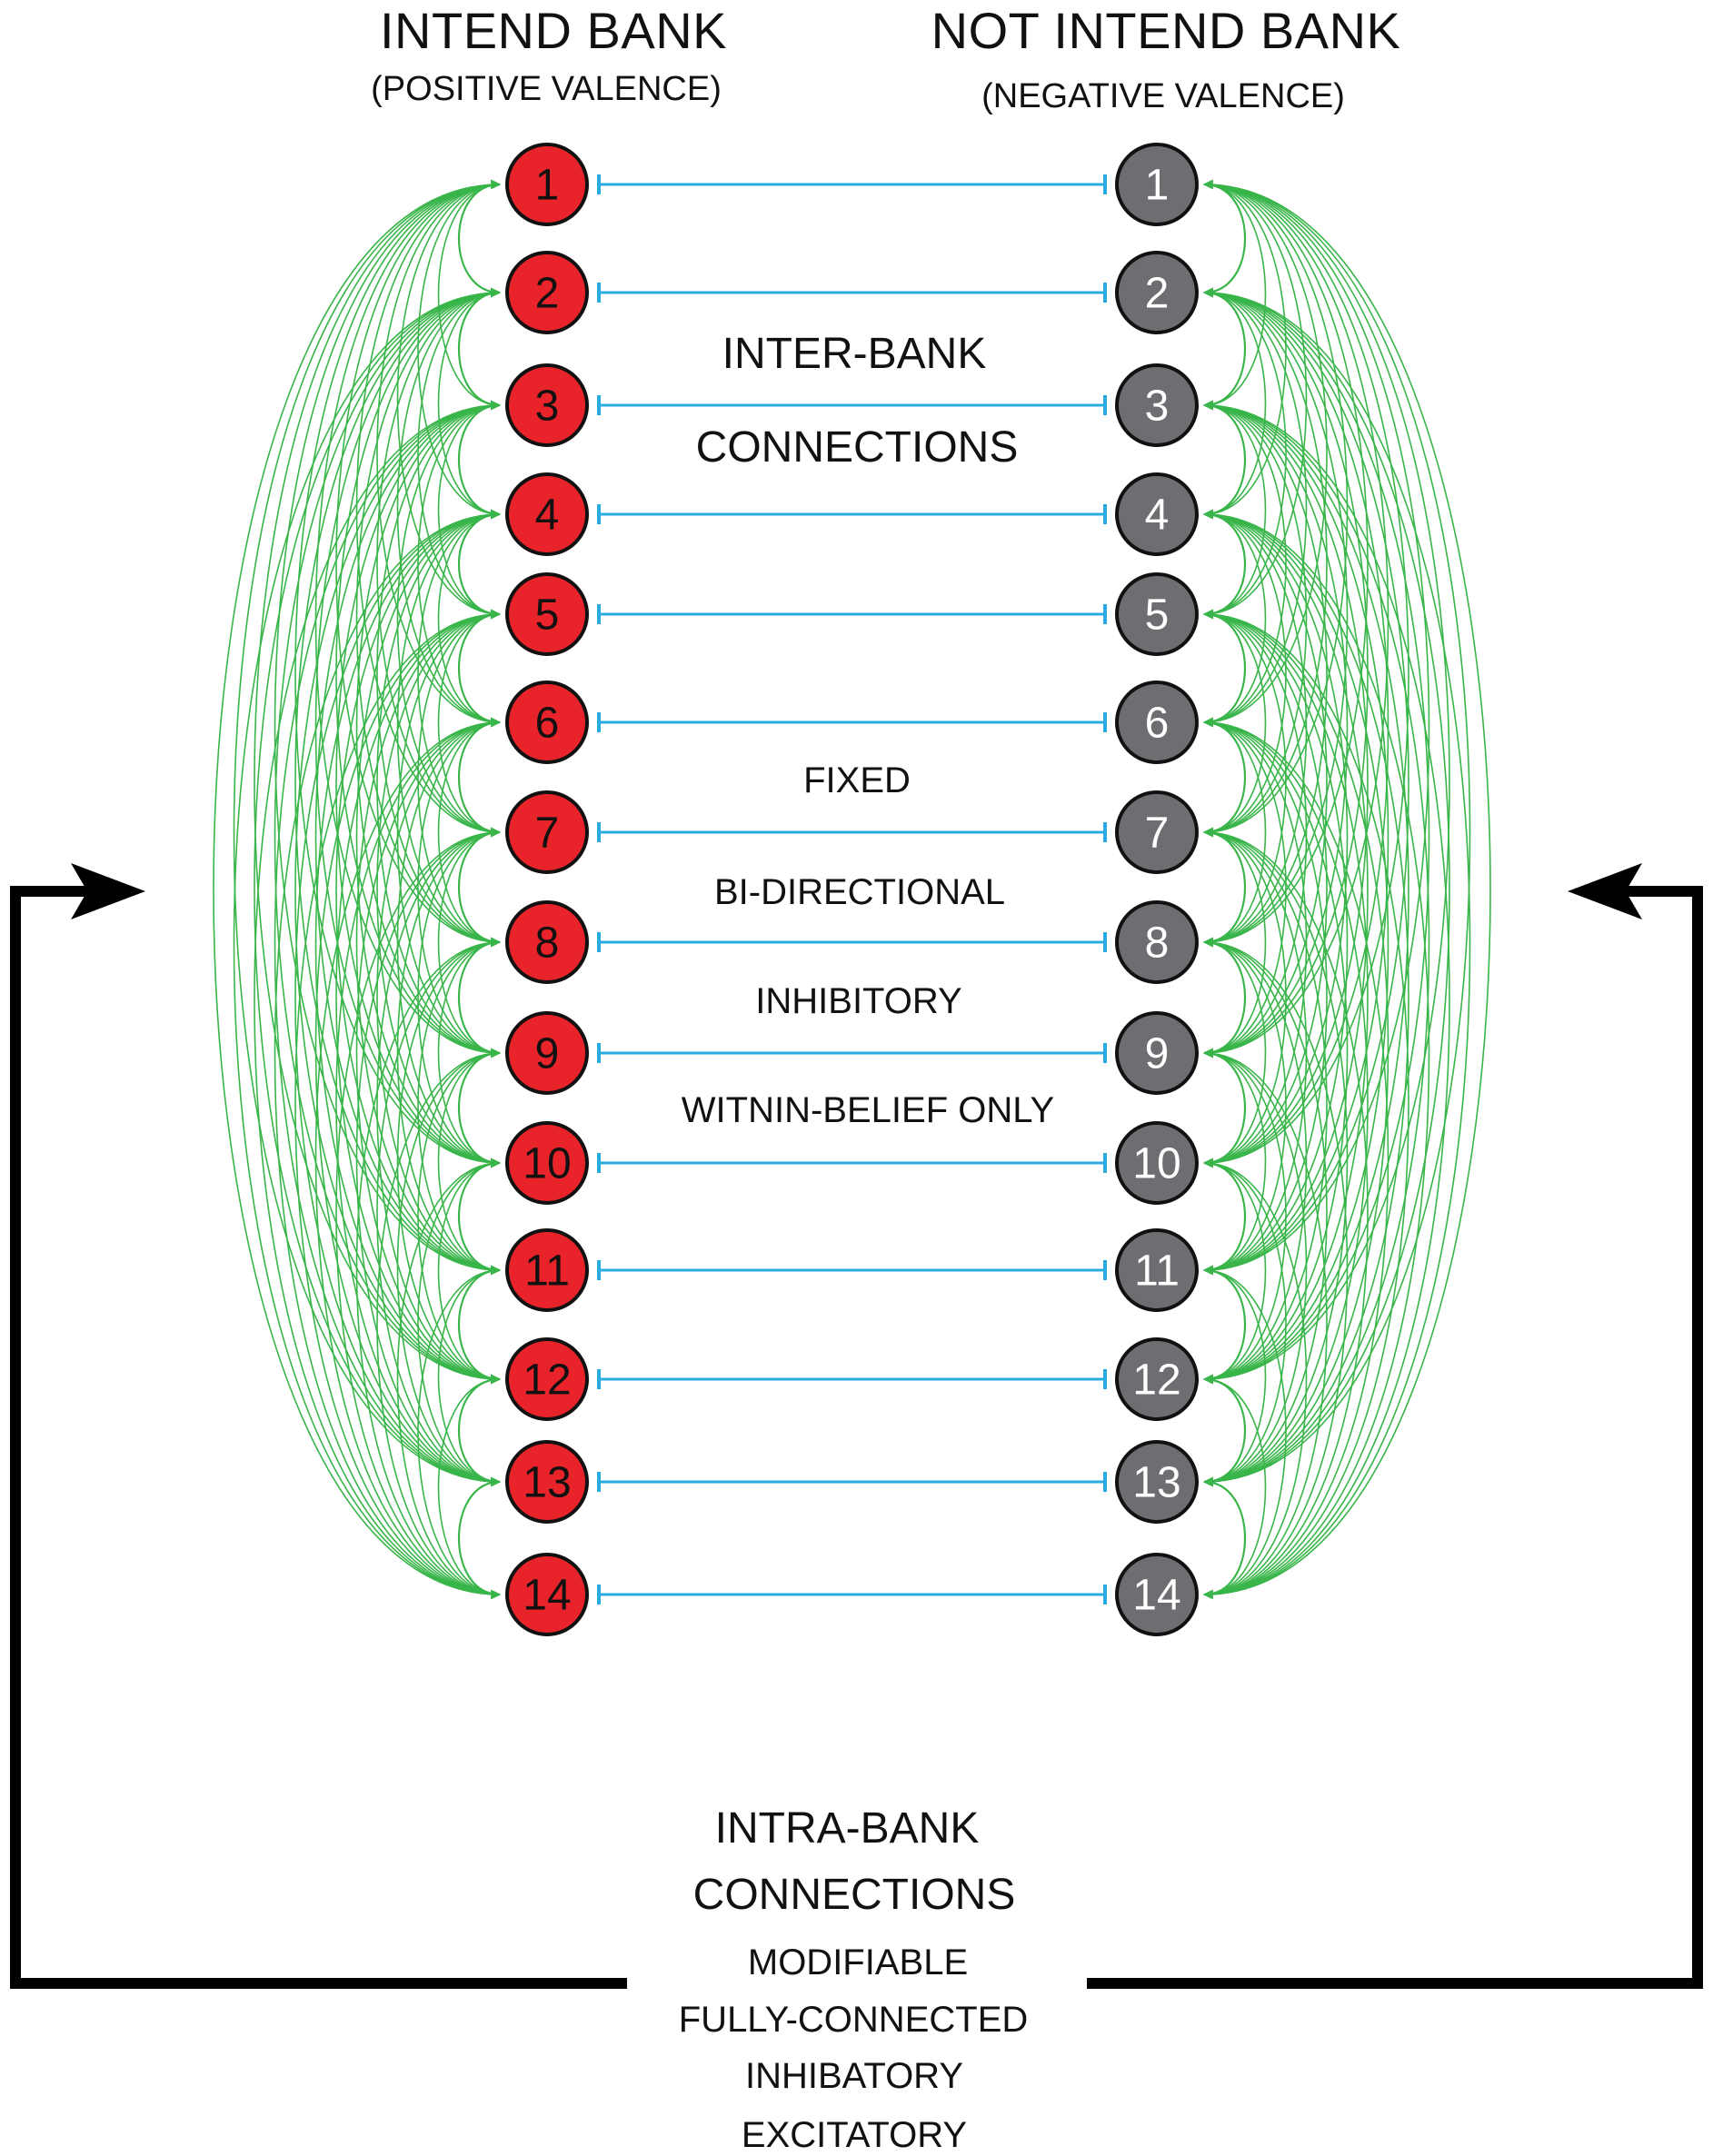 This screenshot has width=1713, height=2156. I want to click on intend-node-9: 9, so click(547, 1053).